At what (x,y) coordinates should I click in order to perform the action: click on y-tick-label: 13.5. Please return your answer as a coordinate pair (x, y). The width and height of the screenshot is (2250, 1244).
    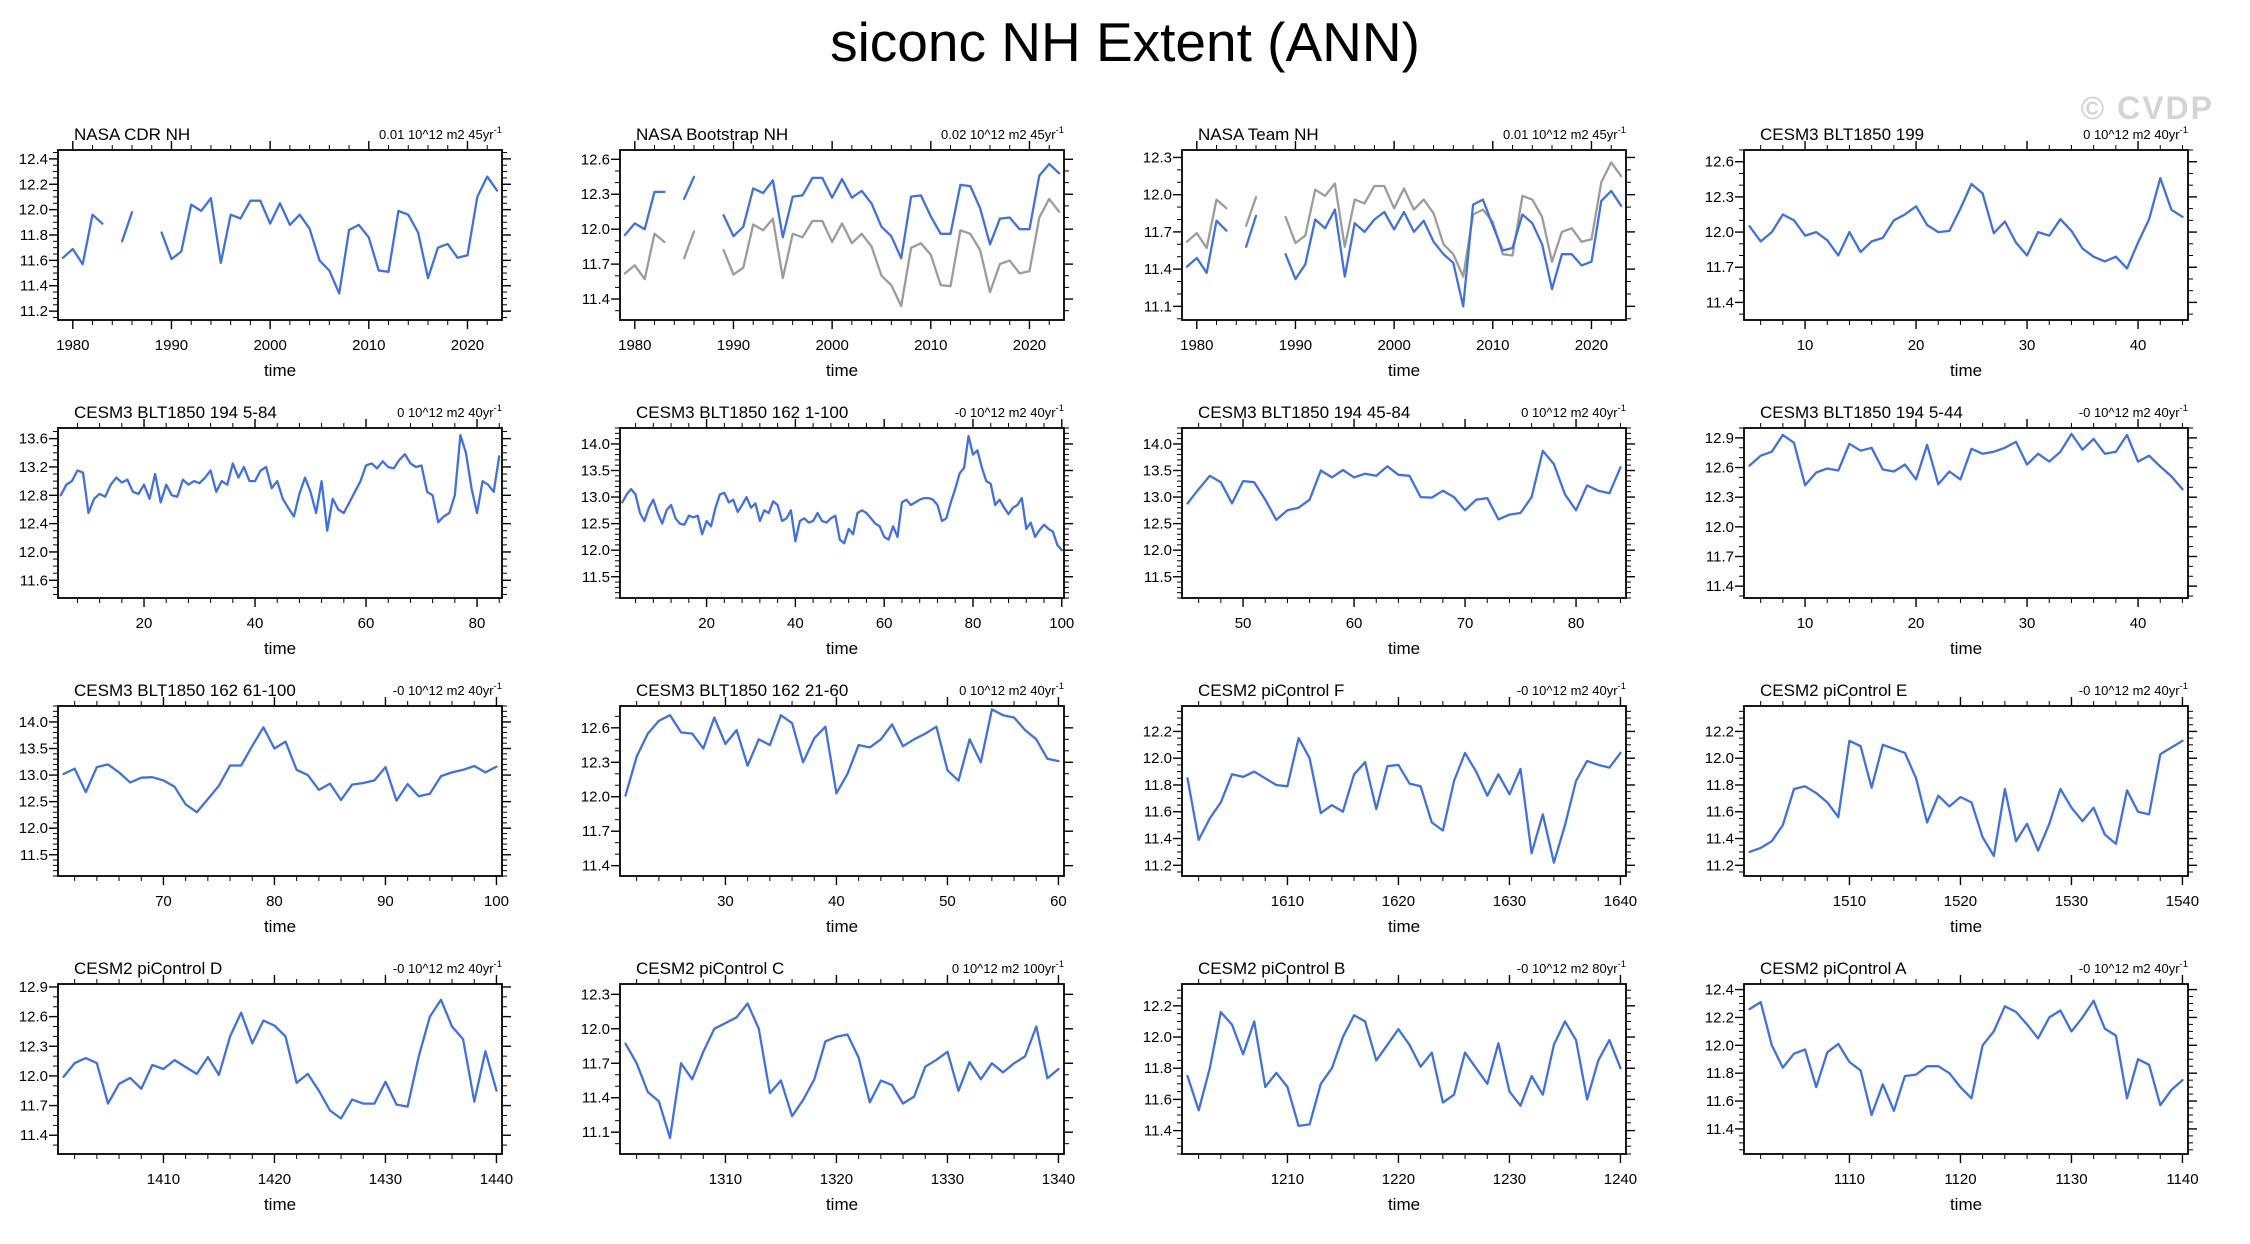
    Looking at the image, I should click on (1157, 470).